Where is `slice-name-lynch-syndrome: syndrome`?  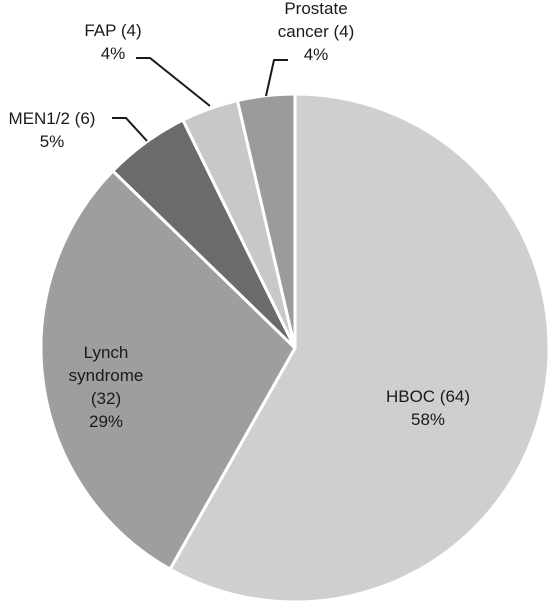 slice-name-lynch-syndrome: syndrome is located at coordinates (106, 375).